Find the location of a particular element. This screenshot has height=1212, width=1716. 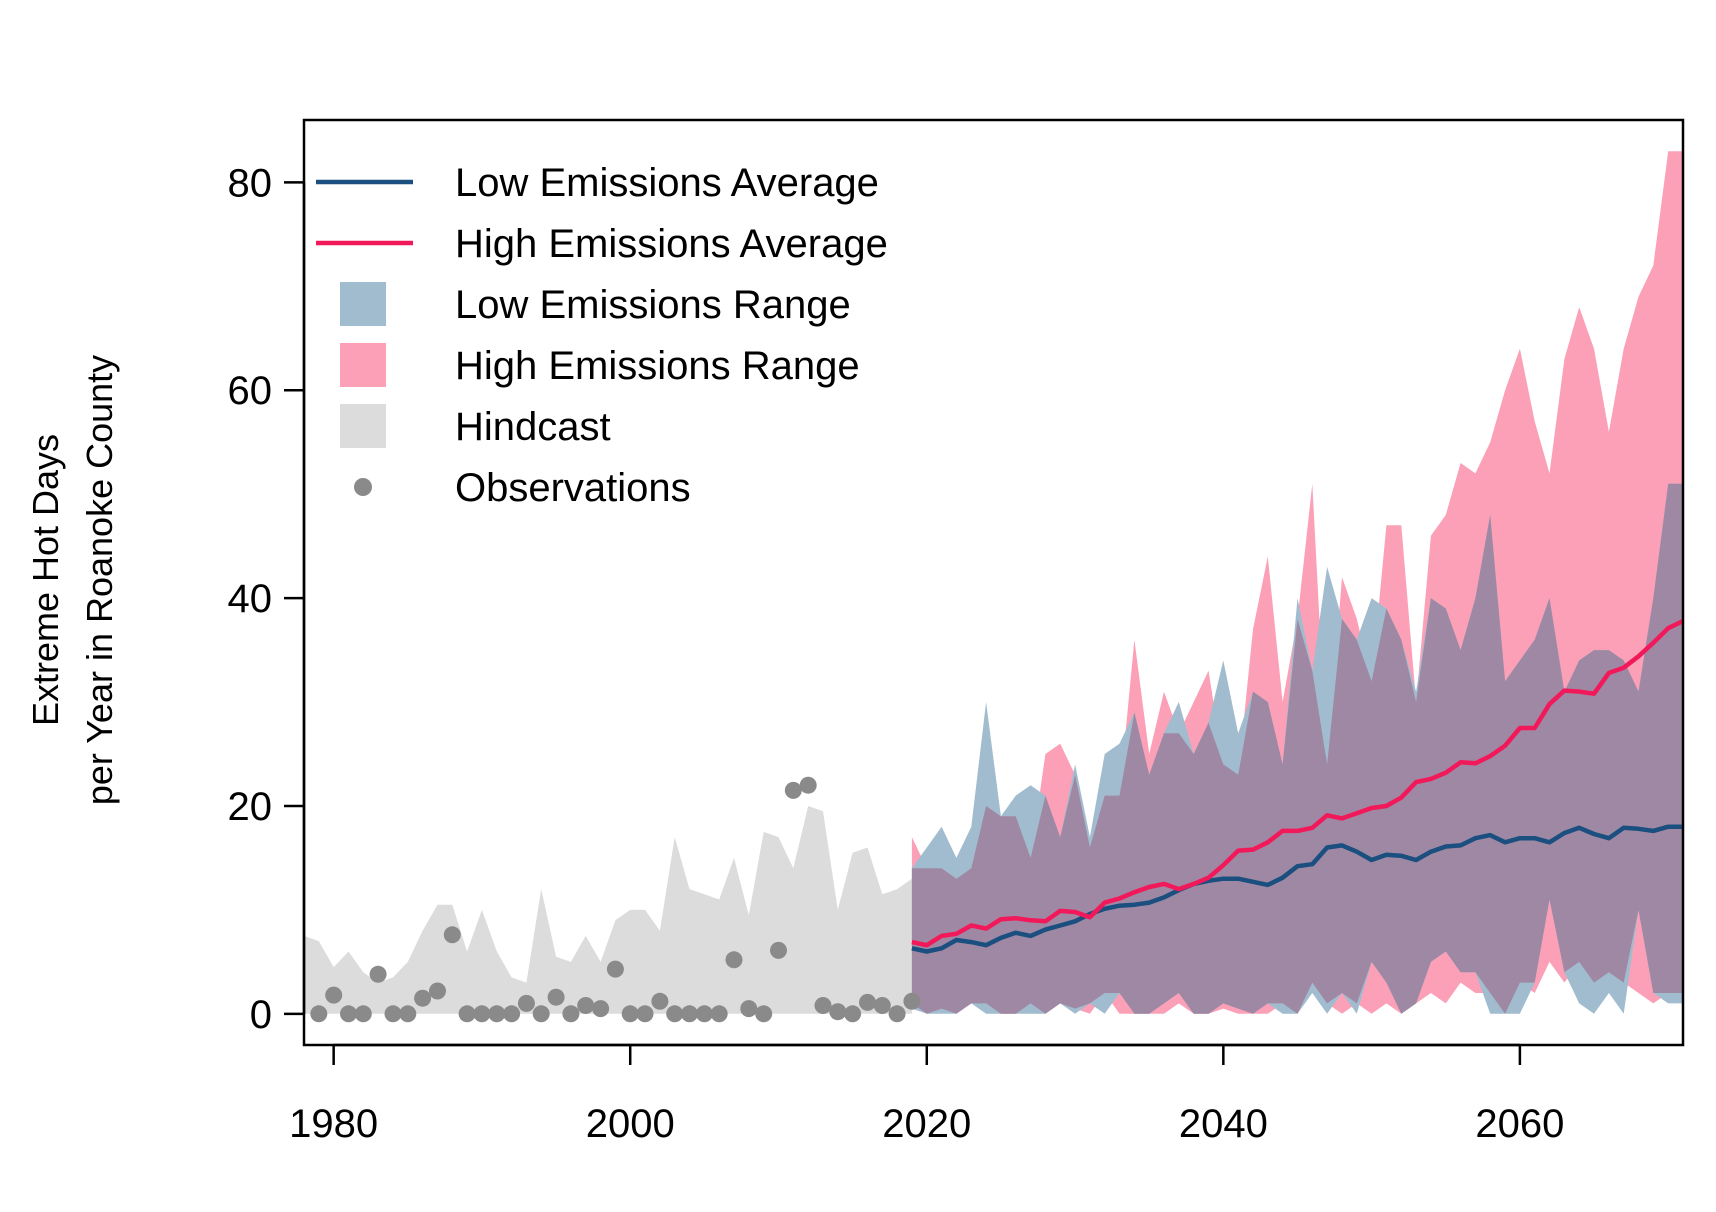

legend-label: Low Emissions Range is located at coordinates (653, 305).